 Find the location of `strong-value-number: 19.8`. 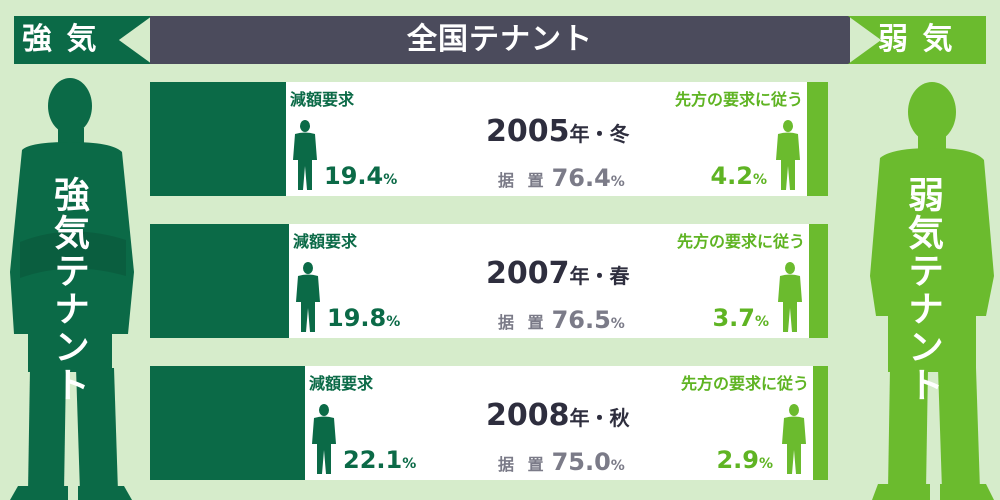

strong-value-number: 19.8 is located at coordinates (357, 318).